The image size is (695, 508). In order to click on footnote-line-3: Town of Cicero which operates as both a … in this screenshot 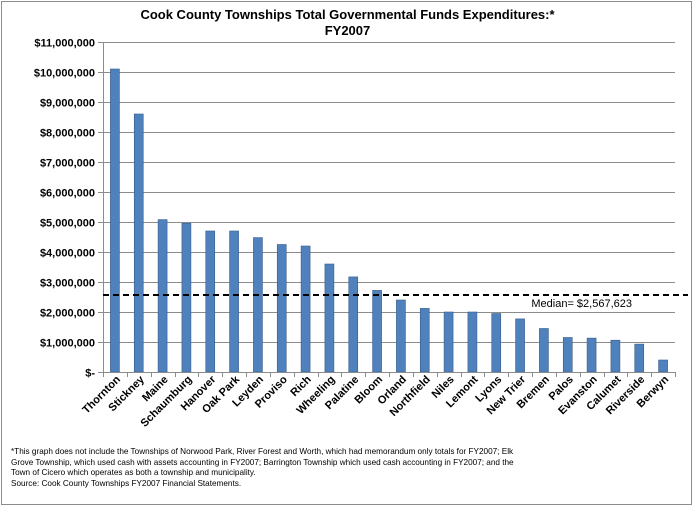, I will do `click(133, 473)`.